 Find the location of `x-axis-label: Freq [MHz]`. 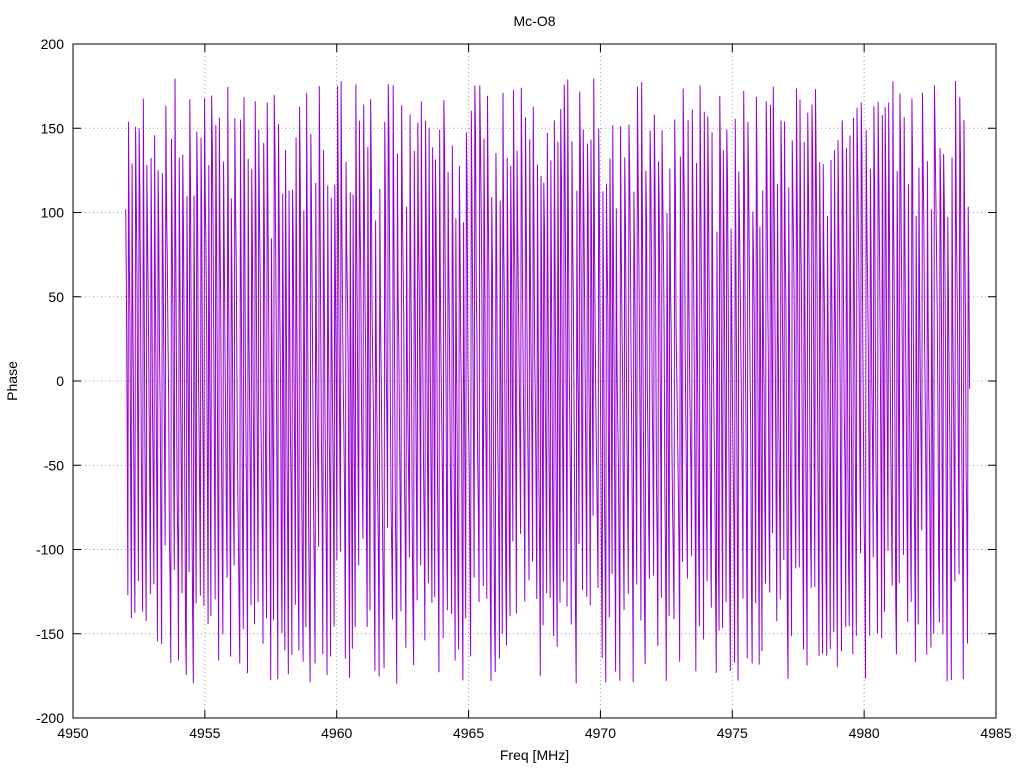

x-axis-label: Freq [MHz] is located at coordinates (534, 755).